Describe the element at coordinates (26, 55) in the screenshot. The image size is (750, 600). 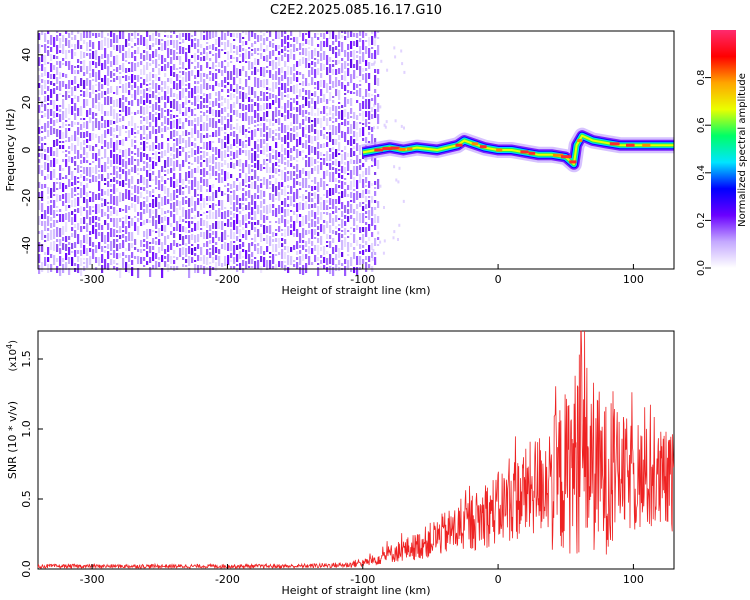
I see `y-tick-label: 40` at that location.